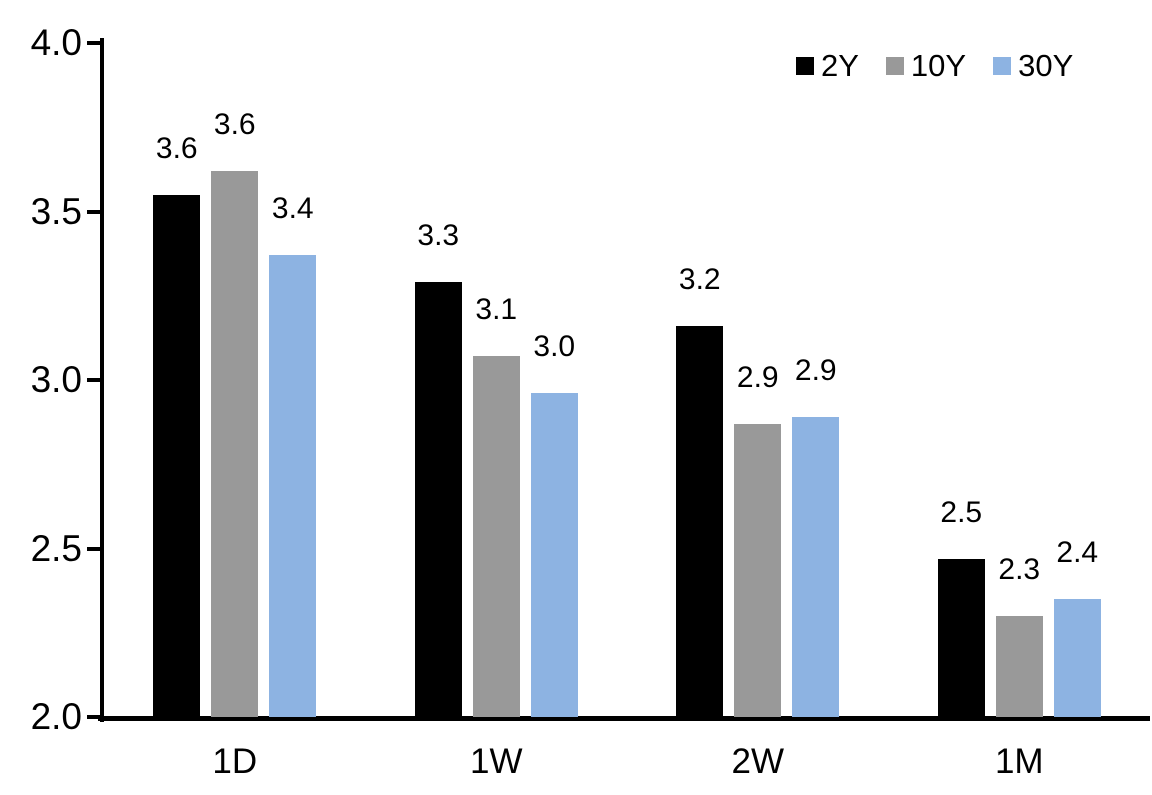 This screenshot has width=1152, height=795. What do you see at coordinates (699, 280) in the screenshot?
I see `bar-value-label: 3.2` at bounding box center [699, 280].